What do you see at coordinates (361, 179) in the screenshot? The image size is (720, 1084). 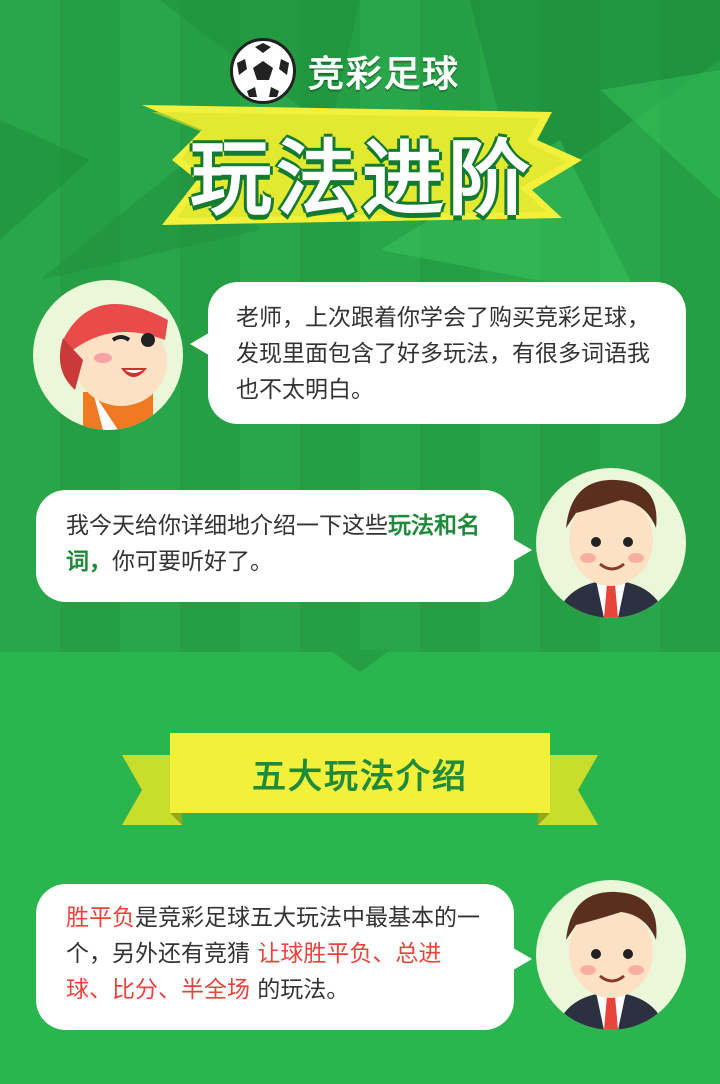 I see `page-title: 玩法进阶` at bounding box center [361, 179].